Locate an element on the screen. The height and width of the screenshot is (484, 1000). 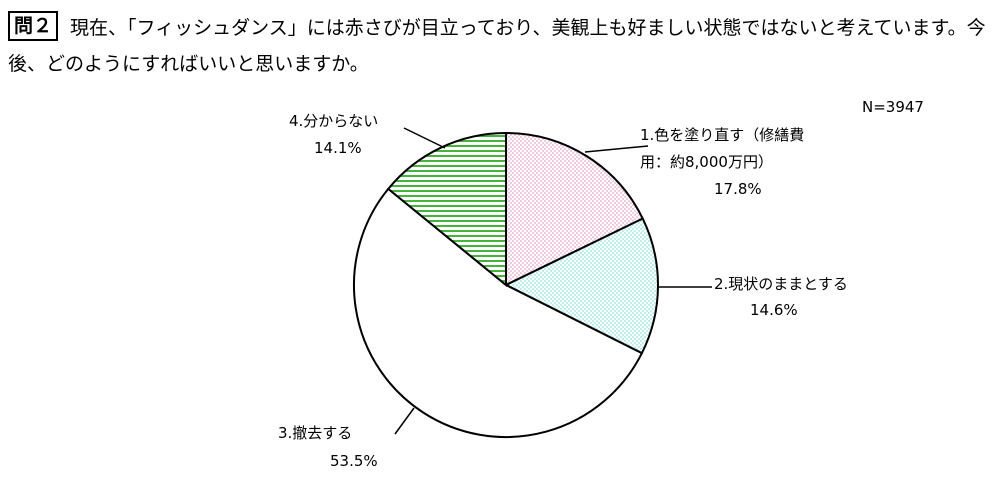
question-number: 問２ is located at coordinates (33, 26).